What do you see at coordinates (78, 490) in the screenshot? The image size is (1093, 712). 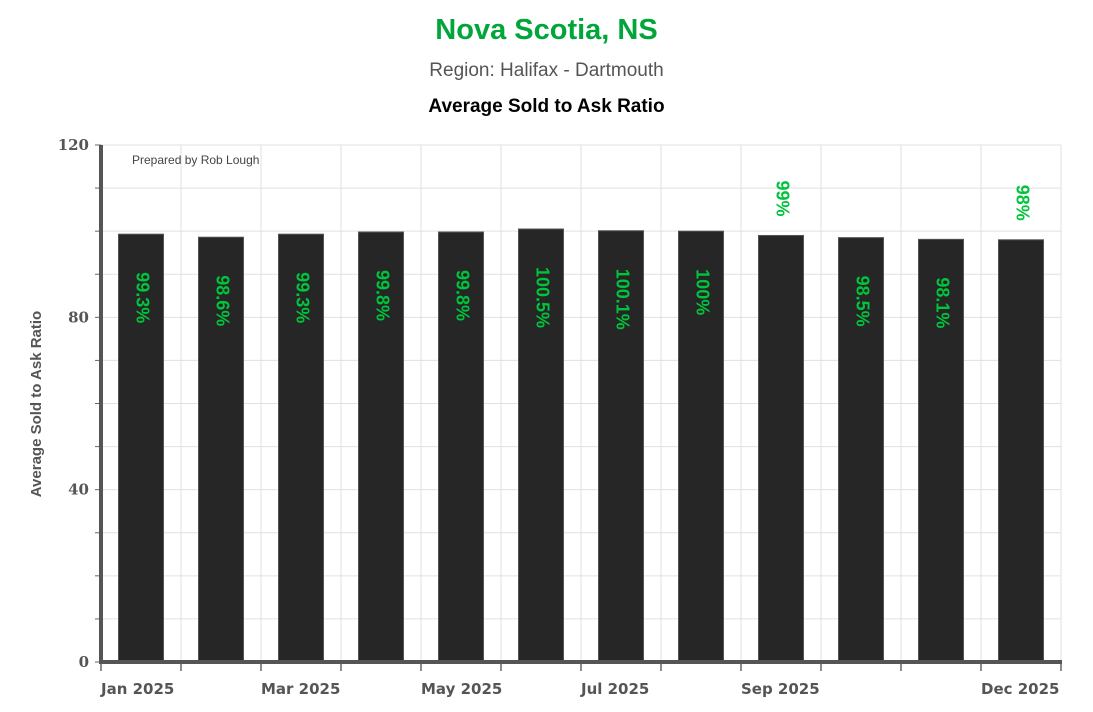 I see `y-tick-label: 40` at bounding box center [78, 490].